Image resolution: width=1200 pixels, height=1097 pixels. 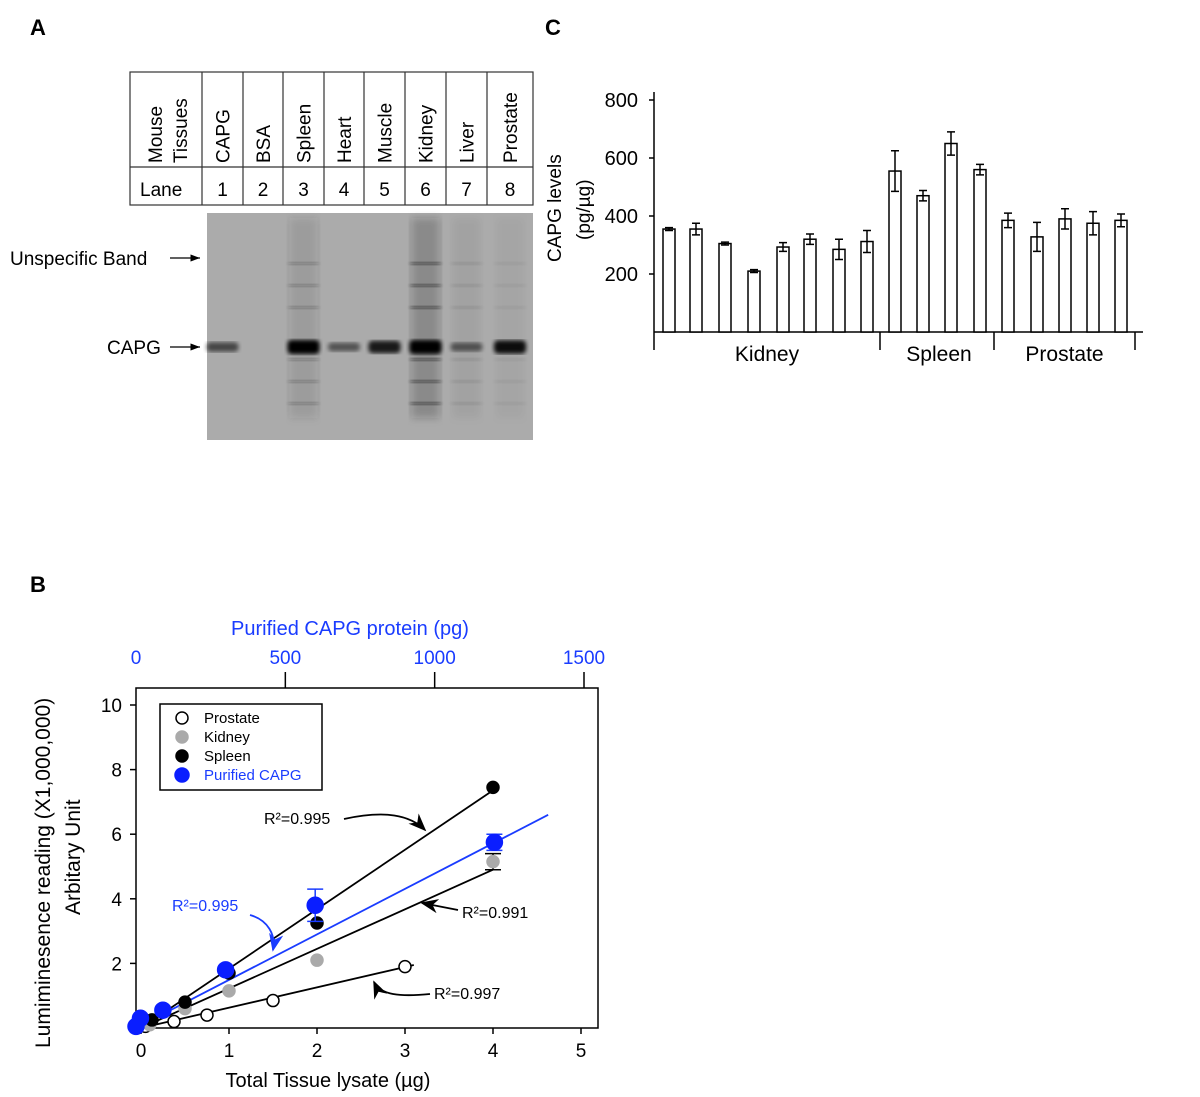 I want to click on unspecific-band-label: Unspecific Band, so click(x=78, y=259).